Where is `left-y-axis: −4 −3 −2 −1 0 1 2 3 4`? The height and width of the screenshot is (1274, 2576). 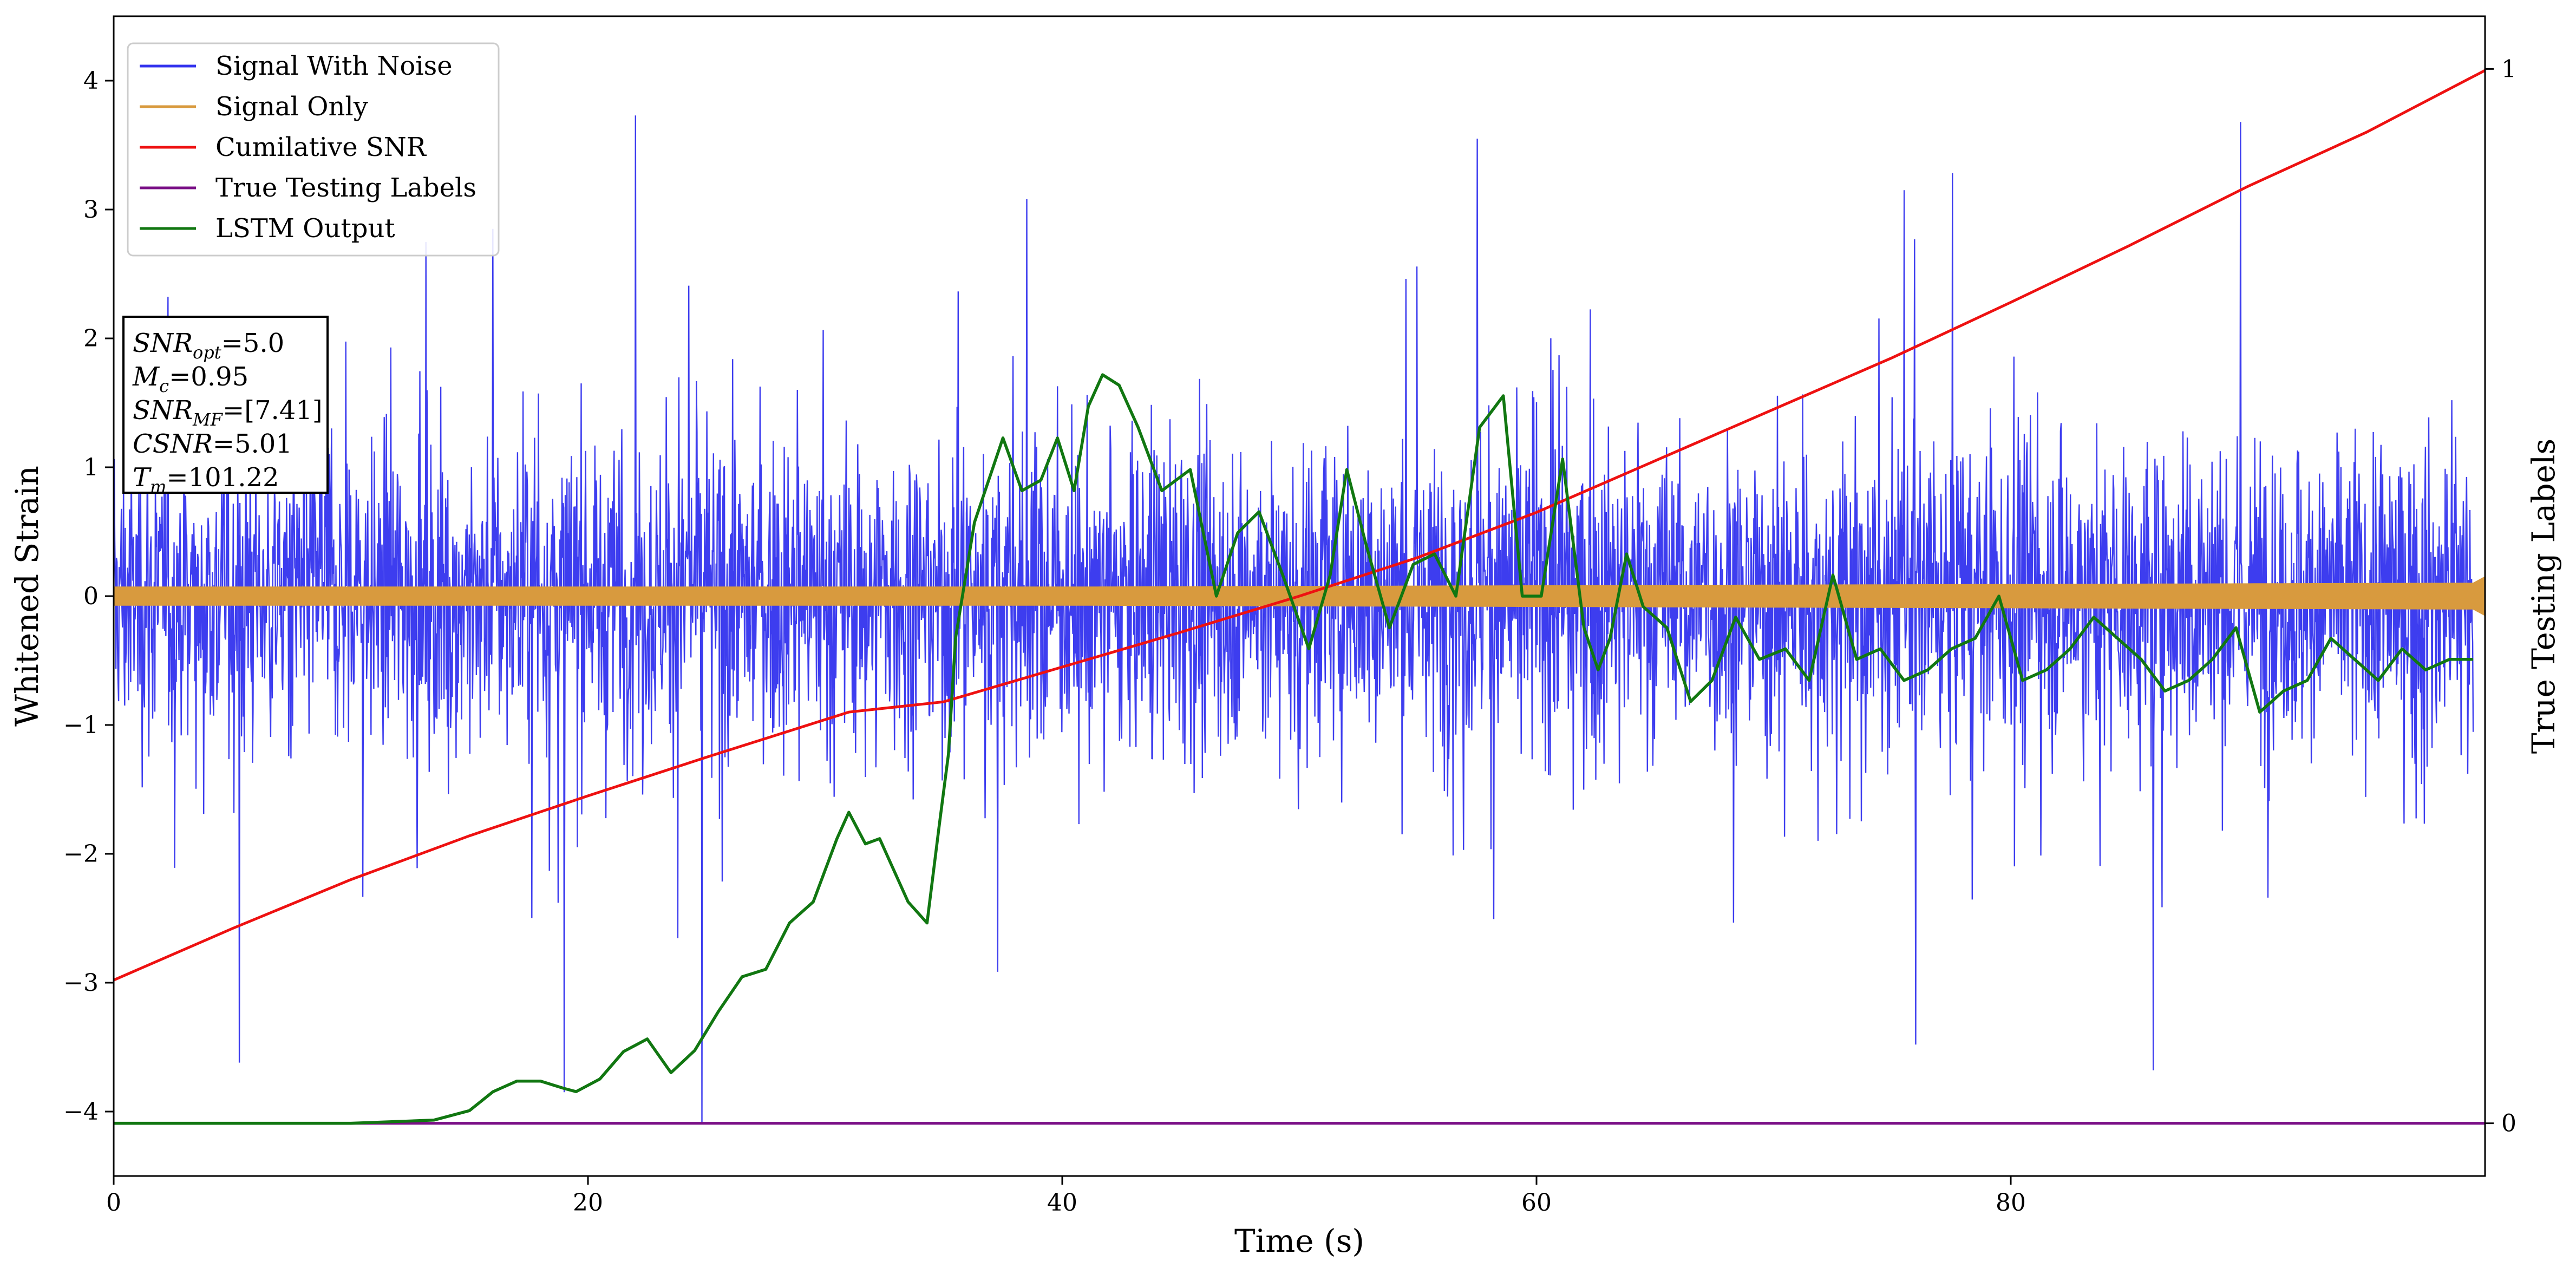 left-y-axis: −4 −3 −2 −1 0 1 2 3 4 is located at coordinates (88, 596).